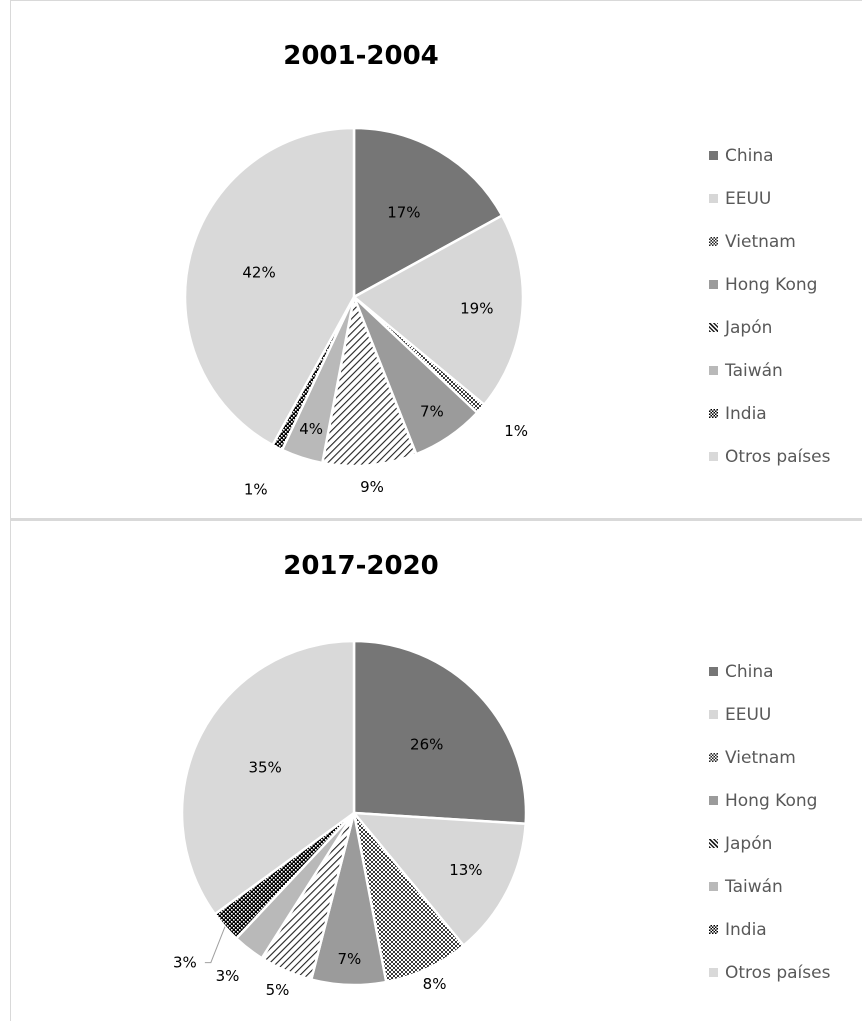  Describe the element at coordinates (435, 984) in the screenshot. I see `slice-label-vietnam: 8%` at that location.